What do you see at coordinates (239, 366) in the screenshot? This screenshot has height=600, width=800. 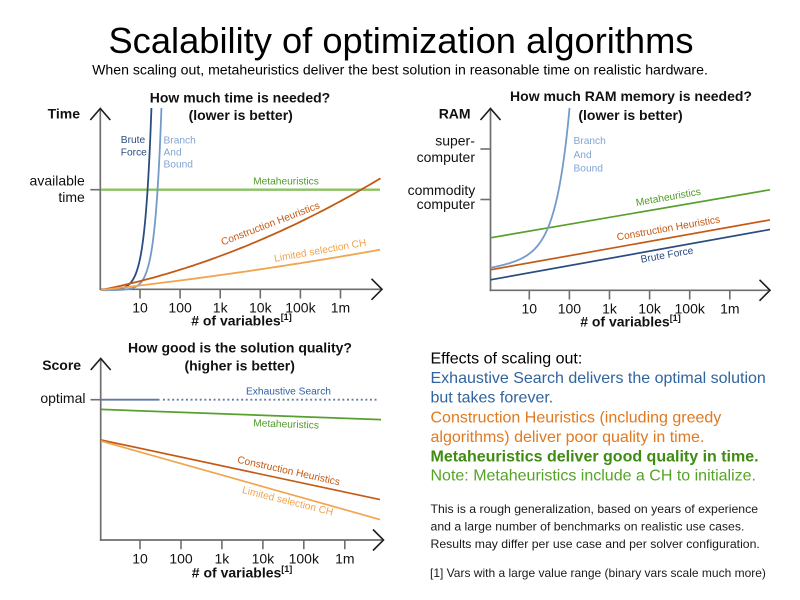 I see `svg-text: (higher is better)` at bounding box center [239, 366].